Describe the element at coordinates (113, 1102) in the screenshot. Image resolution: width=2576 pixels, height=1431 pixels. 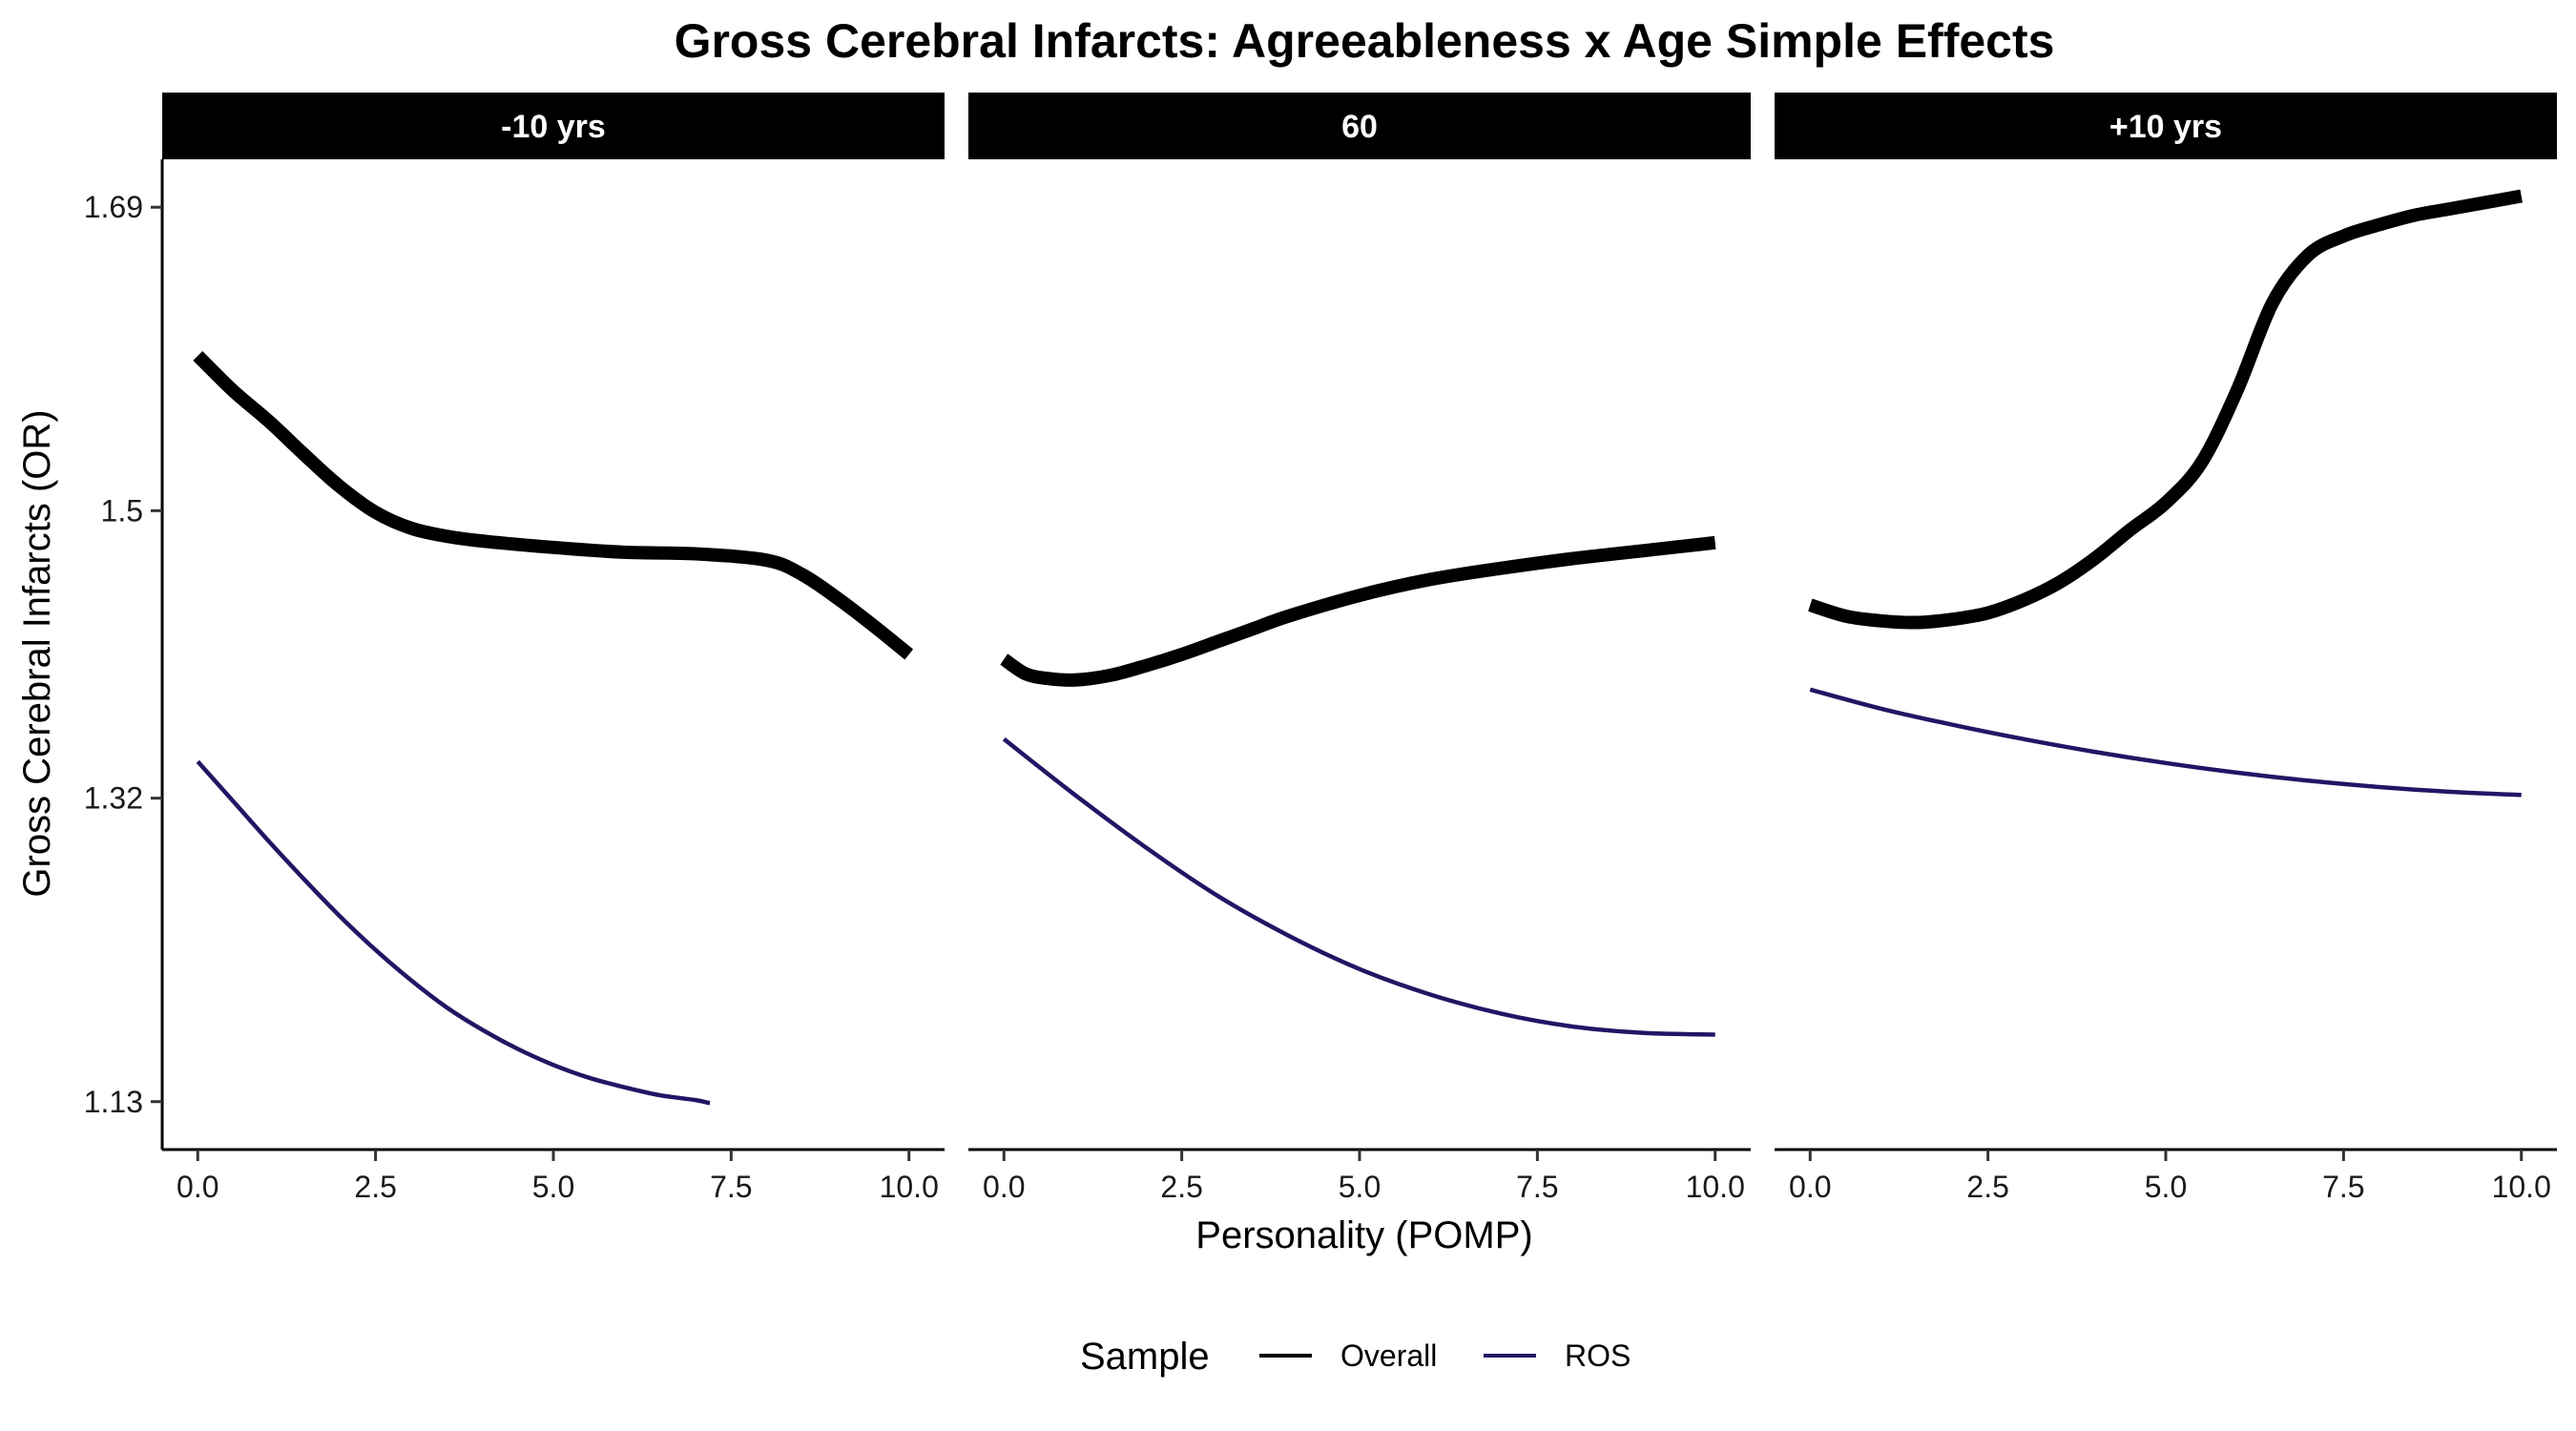
I see `y-tick-label: 1.13` at that location.